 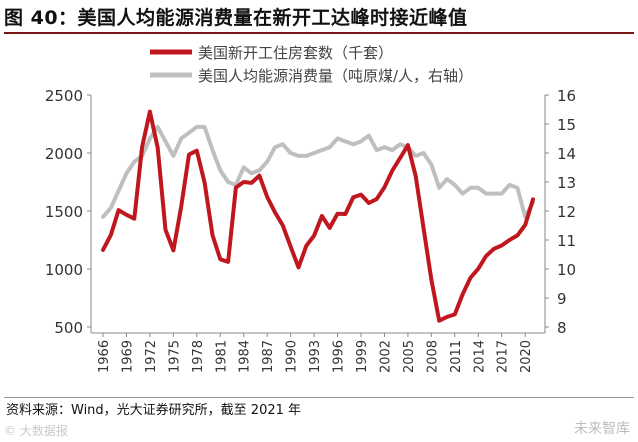 What do you see at coordinates (64, 154) in the screenshot?
I see `left-tick-label: 2000` at bounding box center [64, 154].